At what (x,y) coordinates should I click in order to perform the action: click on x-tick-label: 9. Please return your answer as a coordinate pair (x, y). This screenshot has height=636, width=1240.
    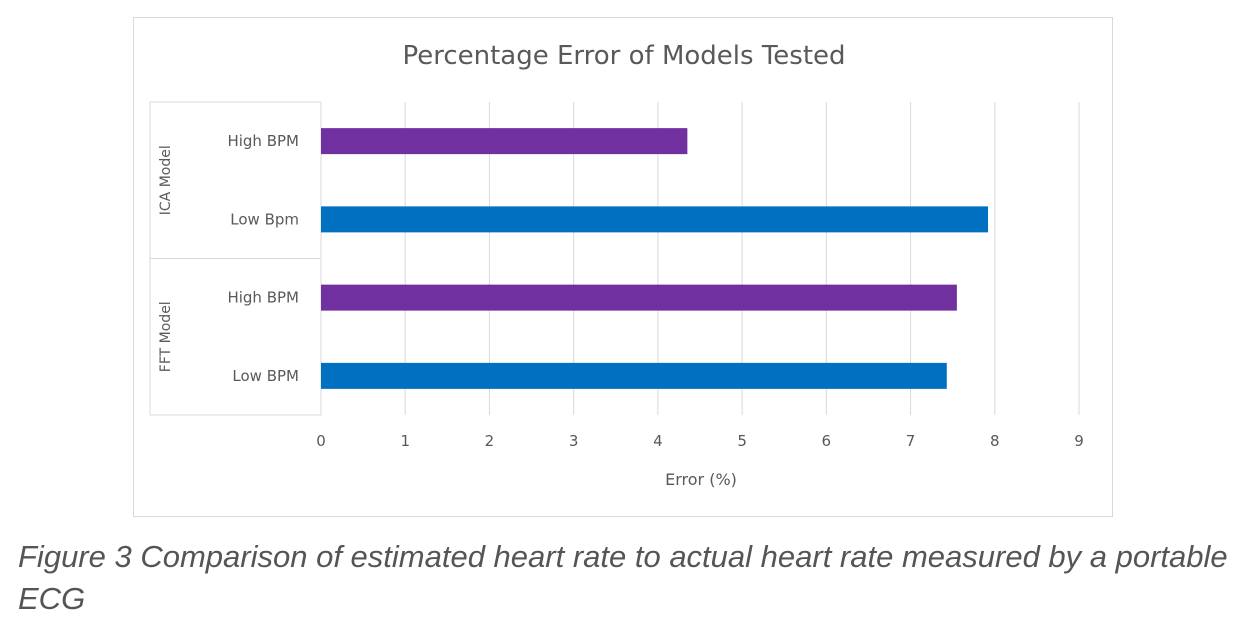
    Looking at the image, I should click on (1079, 441).